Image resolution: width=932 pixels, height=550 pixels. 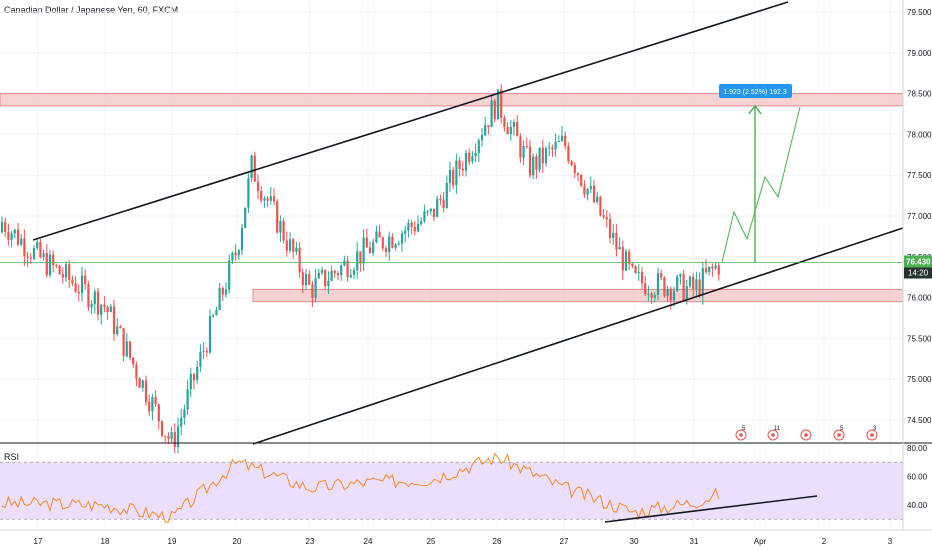 What do you see at coordinates (578, 295) in the screenshot?
I see `support-zone` at bounding box center [578, 295].